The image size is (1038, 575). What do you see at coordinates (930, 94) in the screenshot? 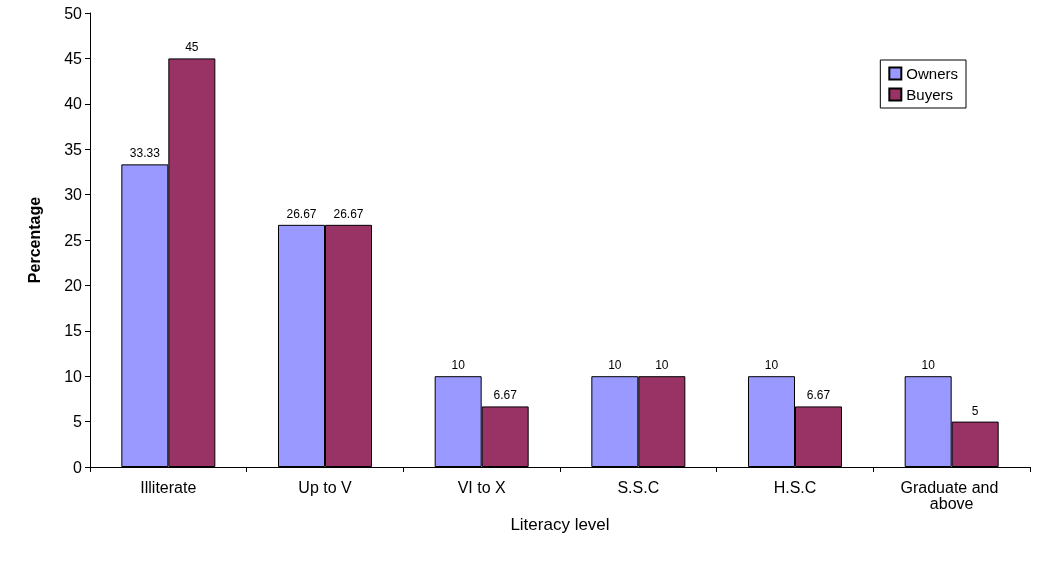
I see `legend-label: Buyers` at bounding box center [930, 94].